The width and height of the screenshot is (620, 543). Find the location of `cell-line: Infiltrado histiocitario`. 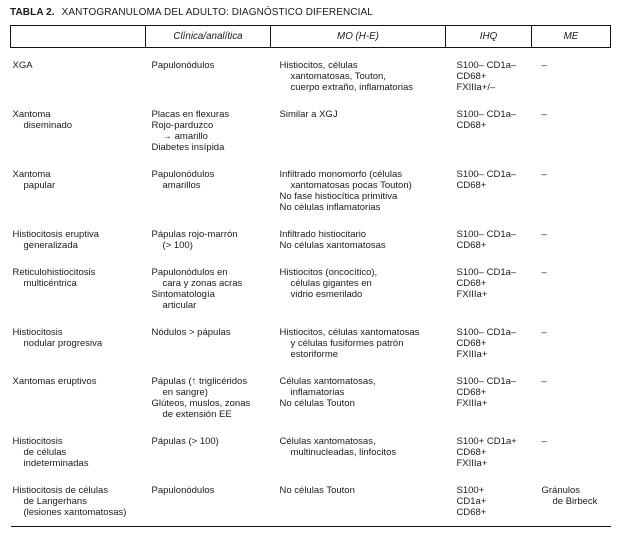

cell-line: Infiltrado histiocitario is located at coordinates (323, 234).